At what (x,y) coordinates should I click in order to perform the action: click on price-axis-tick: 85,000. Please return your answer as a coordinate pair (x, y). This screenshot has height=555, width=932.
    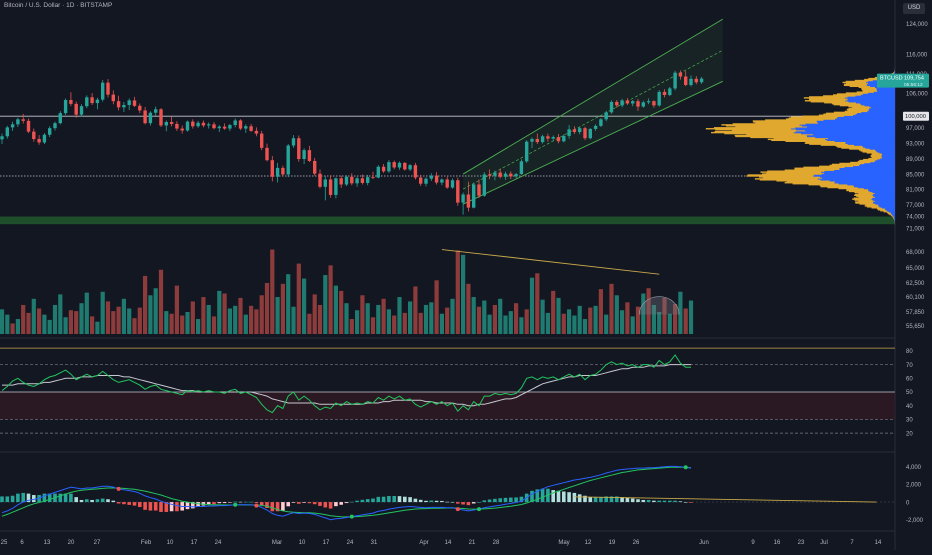
    Looking at the image, I should click on (915, 175).